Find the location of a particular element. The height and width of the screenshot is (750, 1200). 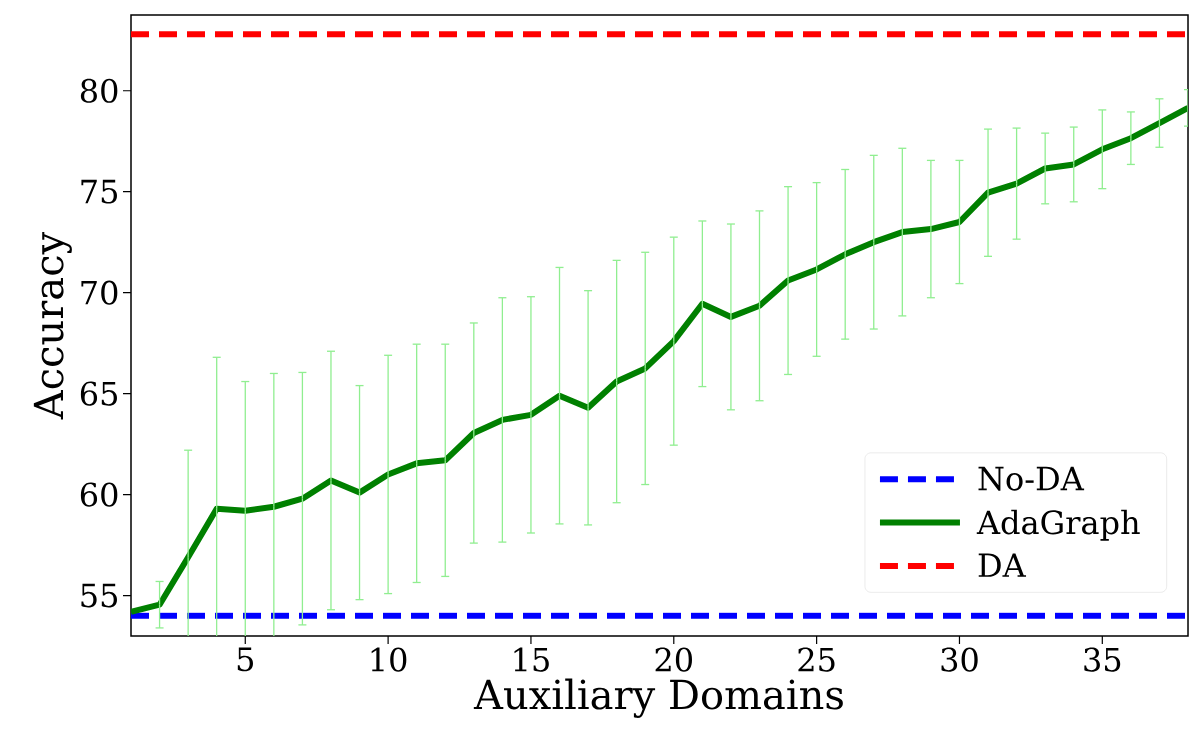

y-tick-label: 55 is located at coordinates (99, 595).